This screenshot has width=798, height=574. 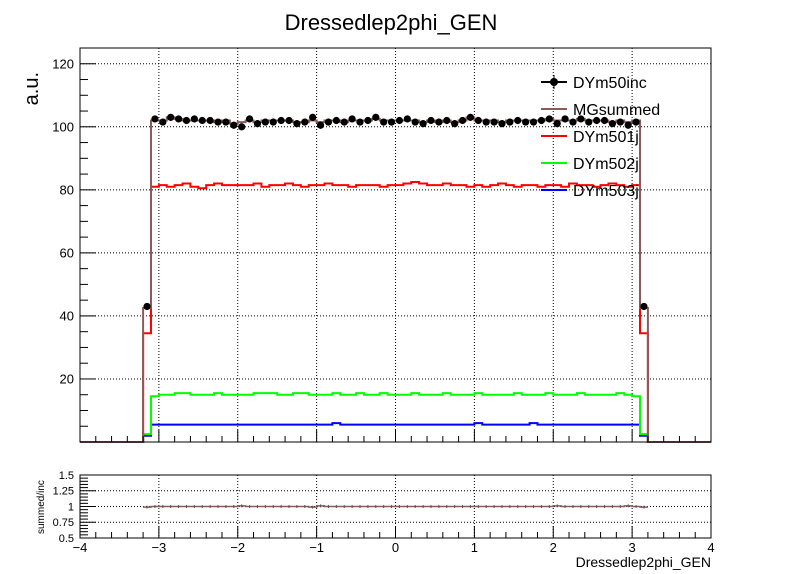 I want to click on x-tick-label: −3, so click(x=158, y=547).